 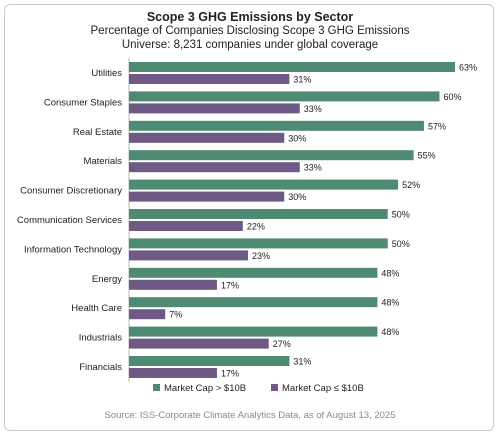 I want to click on category-label: Utilities, so click(x=106, y=73).